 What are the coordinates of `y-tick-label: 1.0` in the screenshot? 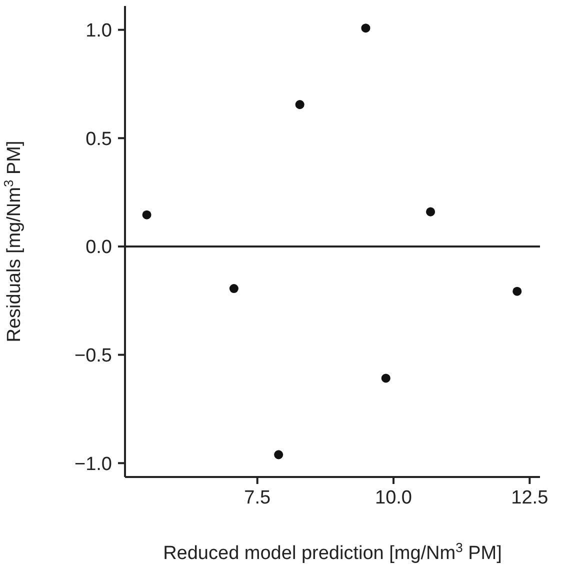 It's located at (99, 31).